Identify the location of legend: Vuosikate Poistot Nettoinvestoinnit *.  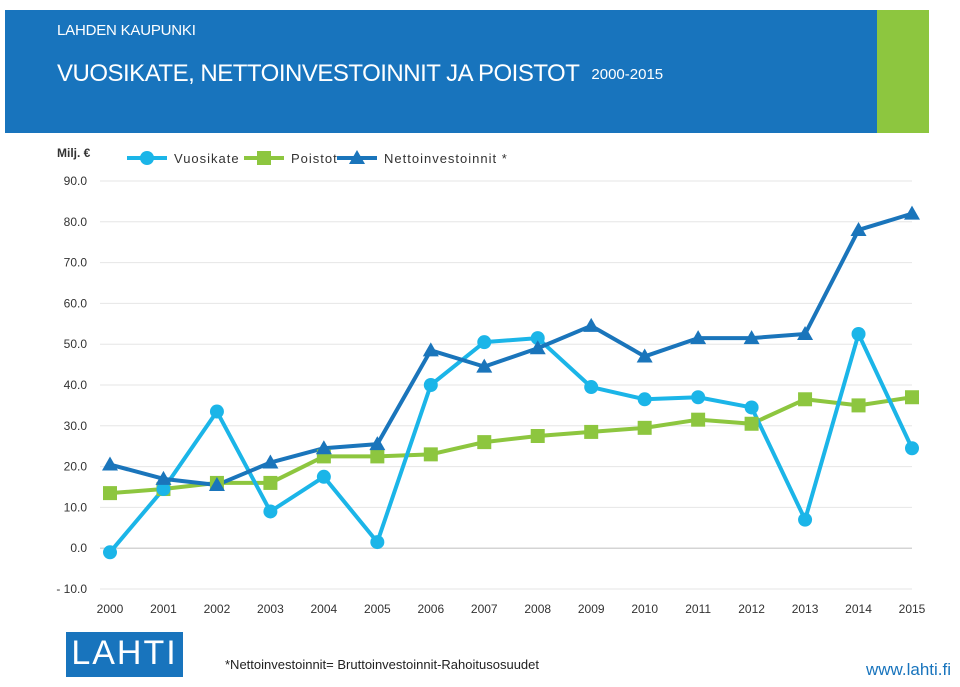
(317, 158).